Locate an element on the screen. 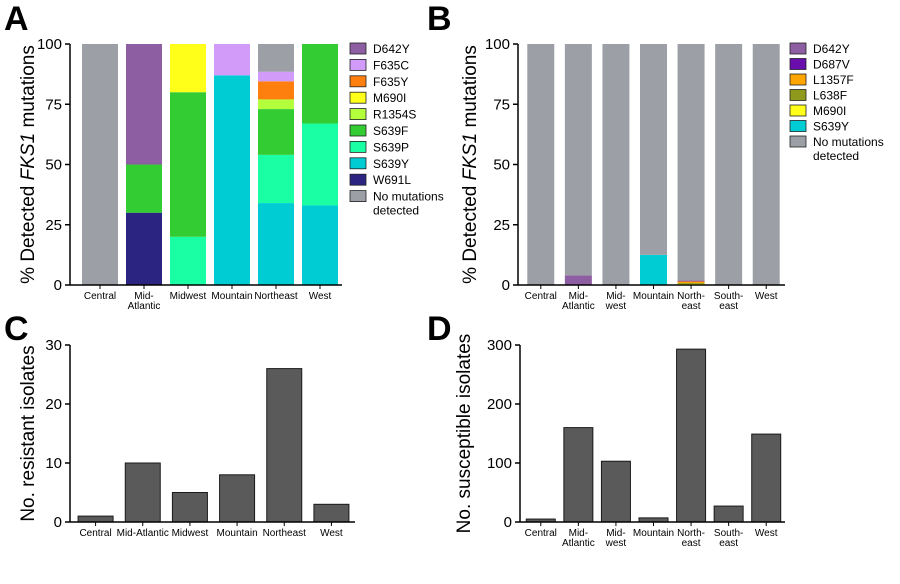 The image size is (900, 584). panel-letter: B is located at coordinates (439, 19).